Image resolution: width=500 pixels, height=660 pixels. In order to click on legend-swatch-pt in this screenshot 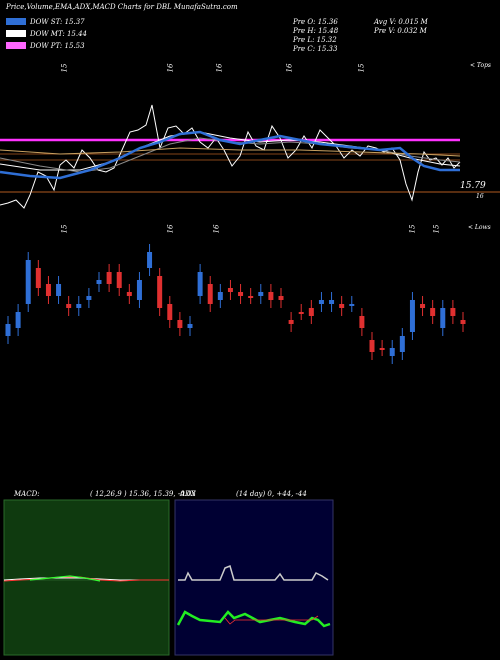, I will do `click(16, 45)`.